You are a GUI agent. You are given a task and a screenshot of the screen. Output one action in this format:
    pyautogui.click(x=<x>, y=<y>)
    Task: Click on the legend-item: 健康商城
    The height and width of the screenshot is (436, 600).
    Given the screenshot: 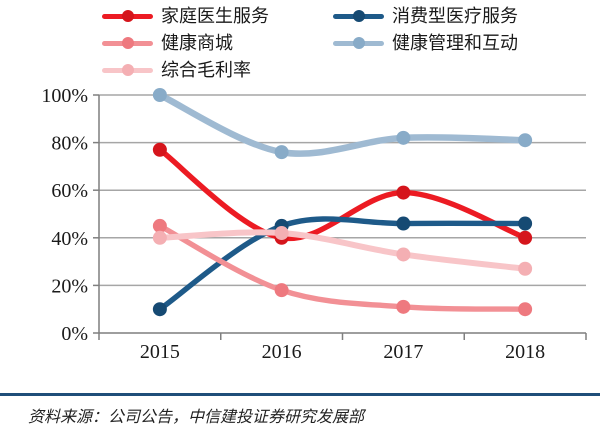 What is the action you would take?
    pyautogui.click(x=217, y=43)
    